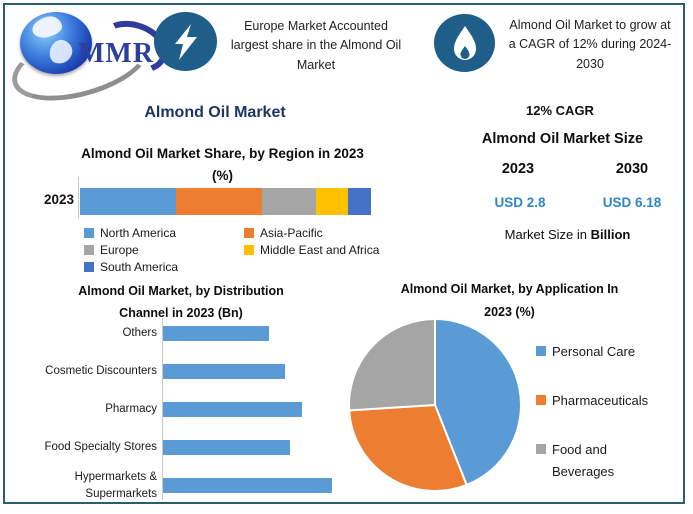 The height and width of the screenshot is (514, 693). I want to click on application-pie-chart, so click(435, 404).